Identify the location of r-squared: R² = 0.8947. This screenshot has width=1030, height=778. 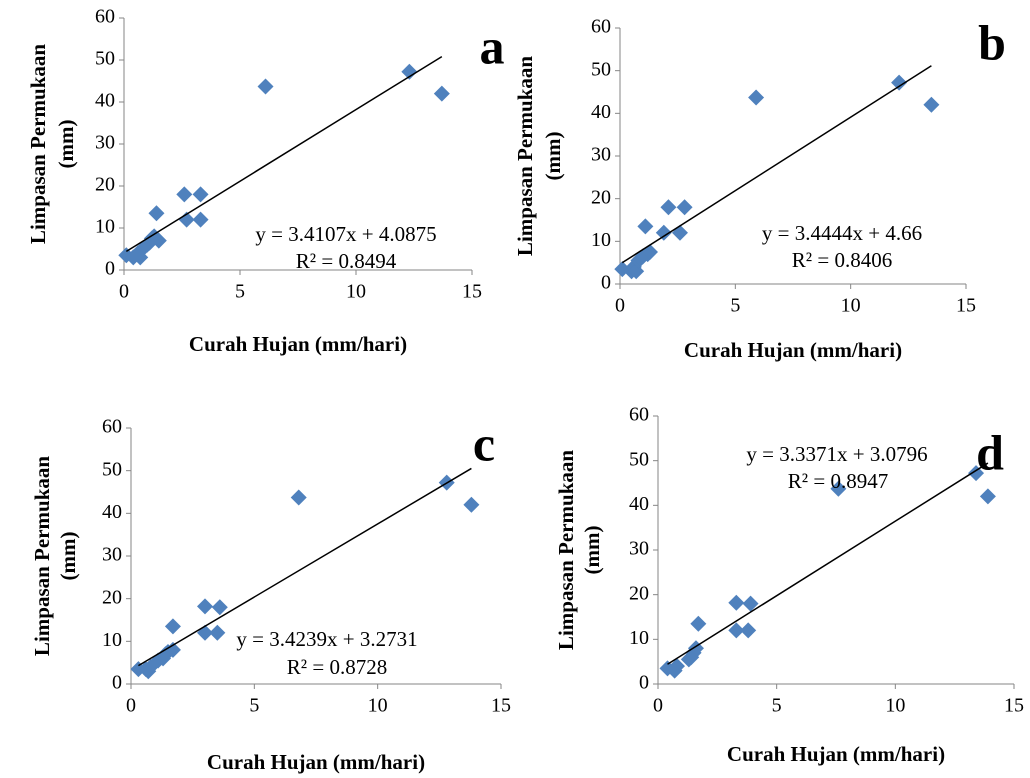
(838, 481).